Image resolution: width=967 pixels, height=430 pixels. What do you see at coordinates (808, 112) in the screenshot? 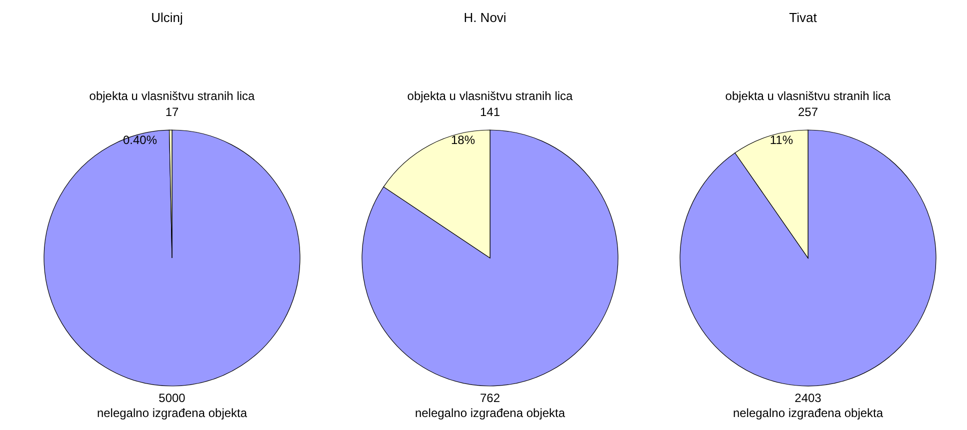
I see `data-label: 257` at bounding box center [808, 112].